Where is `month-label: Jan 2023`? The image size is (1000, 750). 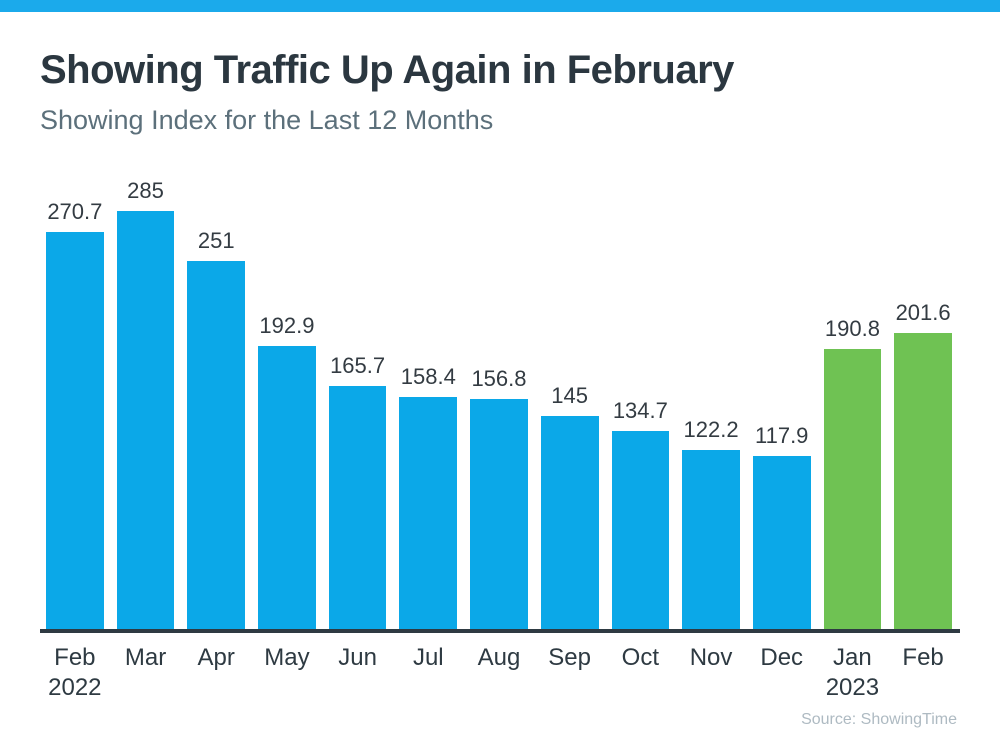
month-label: Jan 2023 is located at coordinates (853, 673).